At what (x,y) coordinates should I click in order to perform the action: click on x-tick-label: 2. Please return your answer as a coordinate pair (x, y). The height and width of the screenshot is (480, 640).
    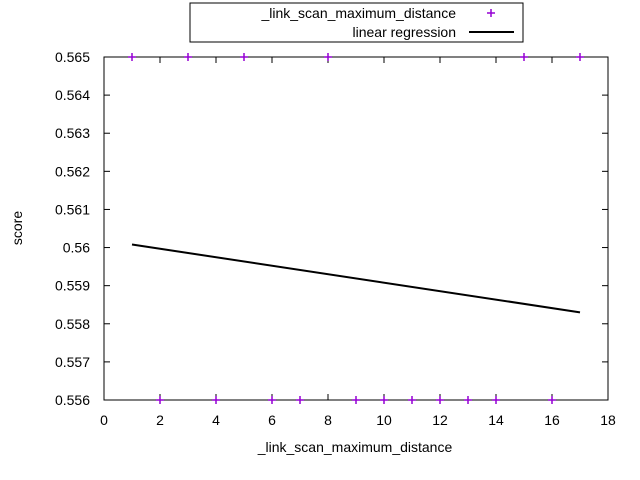
    Looking at the image, I should click on (160, 420).